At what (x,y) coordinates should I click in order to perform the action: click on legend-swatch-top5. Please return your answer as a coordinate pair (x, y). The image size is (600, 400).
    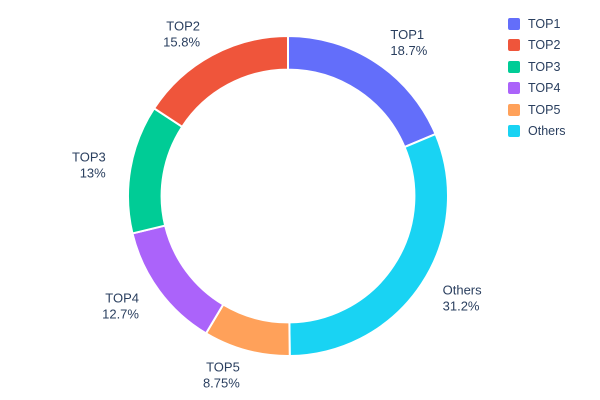
    Looking at the image, I should click on (514, 109).